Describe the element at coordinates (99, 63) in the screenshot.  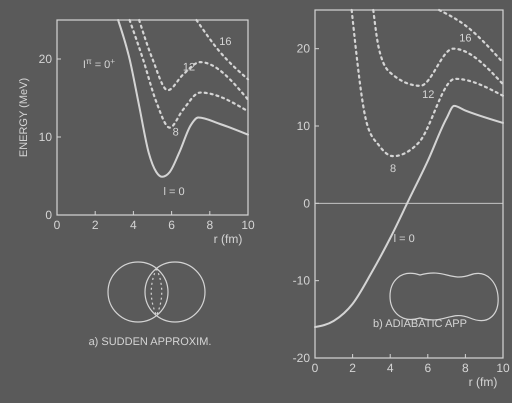
I see `annotation: I$^{π}$ = 0$^{+}$` at that location.